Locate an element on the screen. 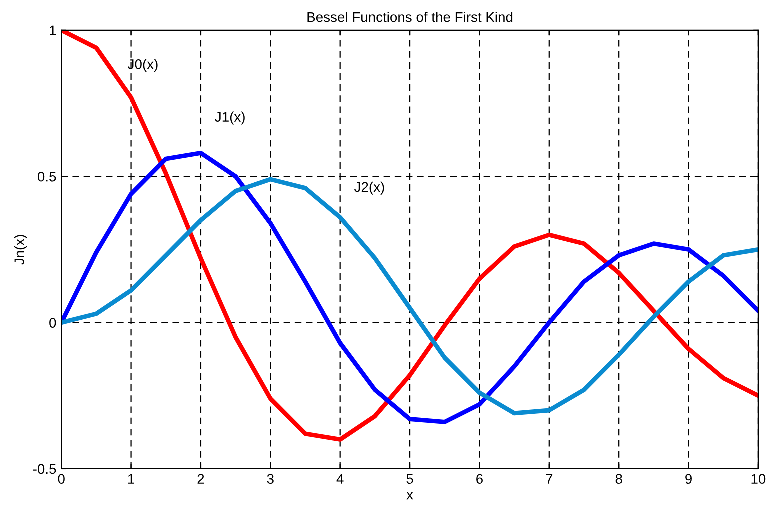  y-tick-label: 0.5 is located at coordinates (47, 177).